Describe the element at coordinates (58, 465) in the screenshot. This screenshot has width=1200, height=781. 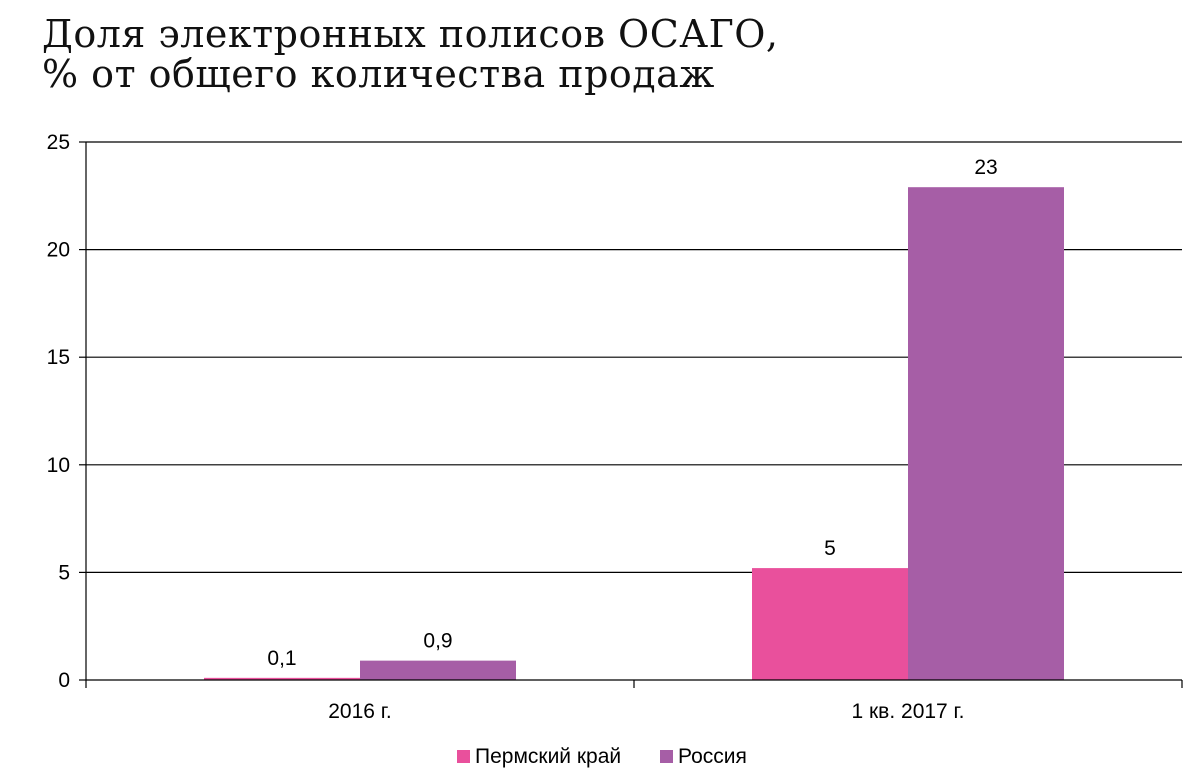
I see `y-tick-label-10: 10` at that location.